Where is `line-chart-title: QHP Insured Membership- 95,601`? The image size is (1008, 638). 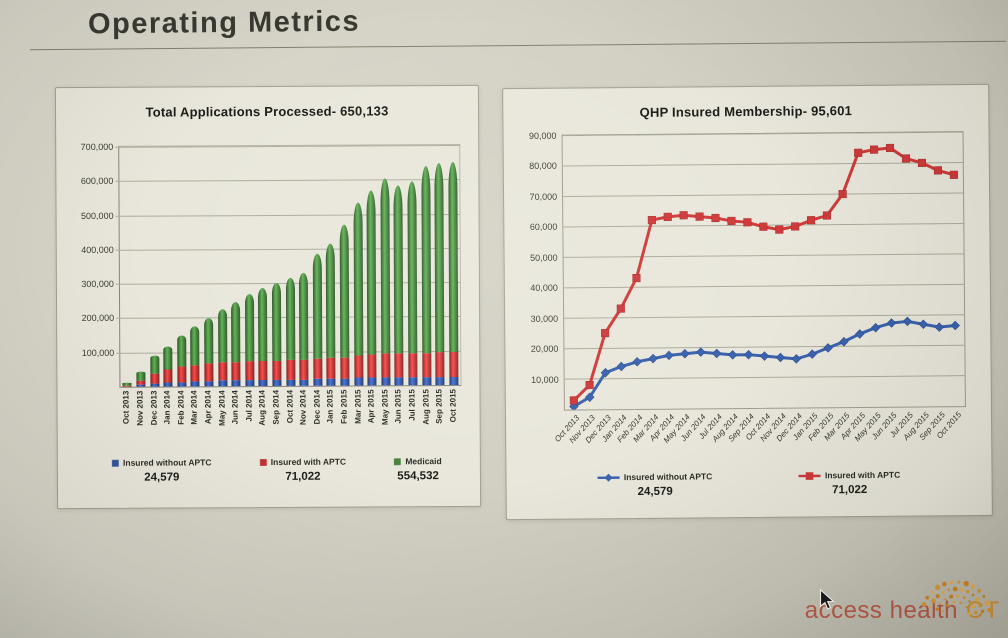 line-chart-title: QHP Insured Membership- 95,601 is located at coordinates (746, 111).